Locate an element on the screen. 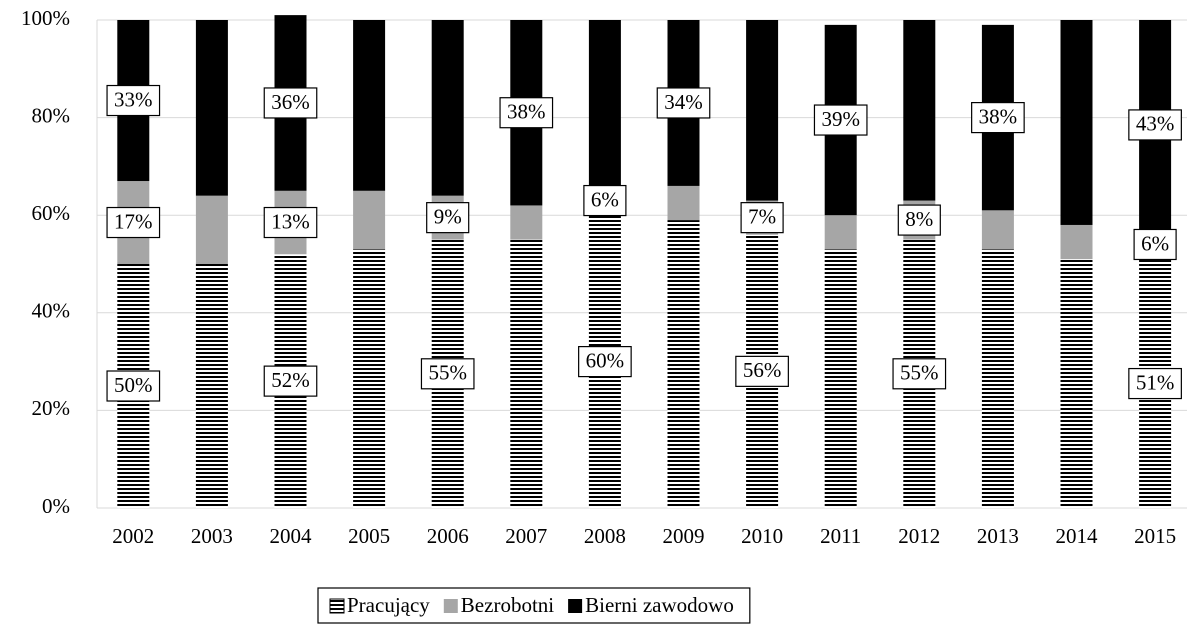  x-tick-label: 2002 is located at coordinates (133, 536).